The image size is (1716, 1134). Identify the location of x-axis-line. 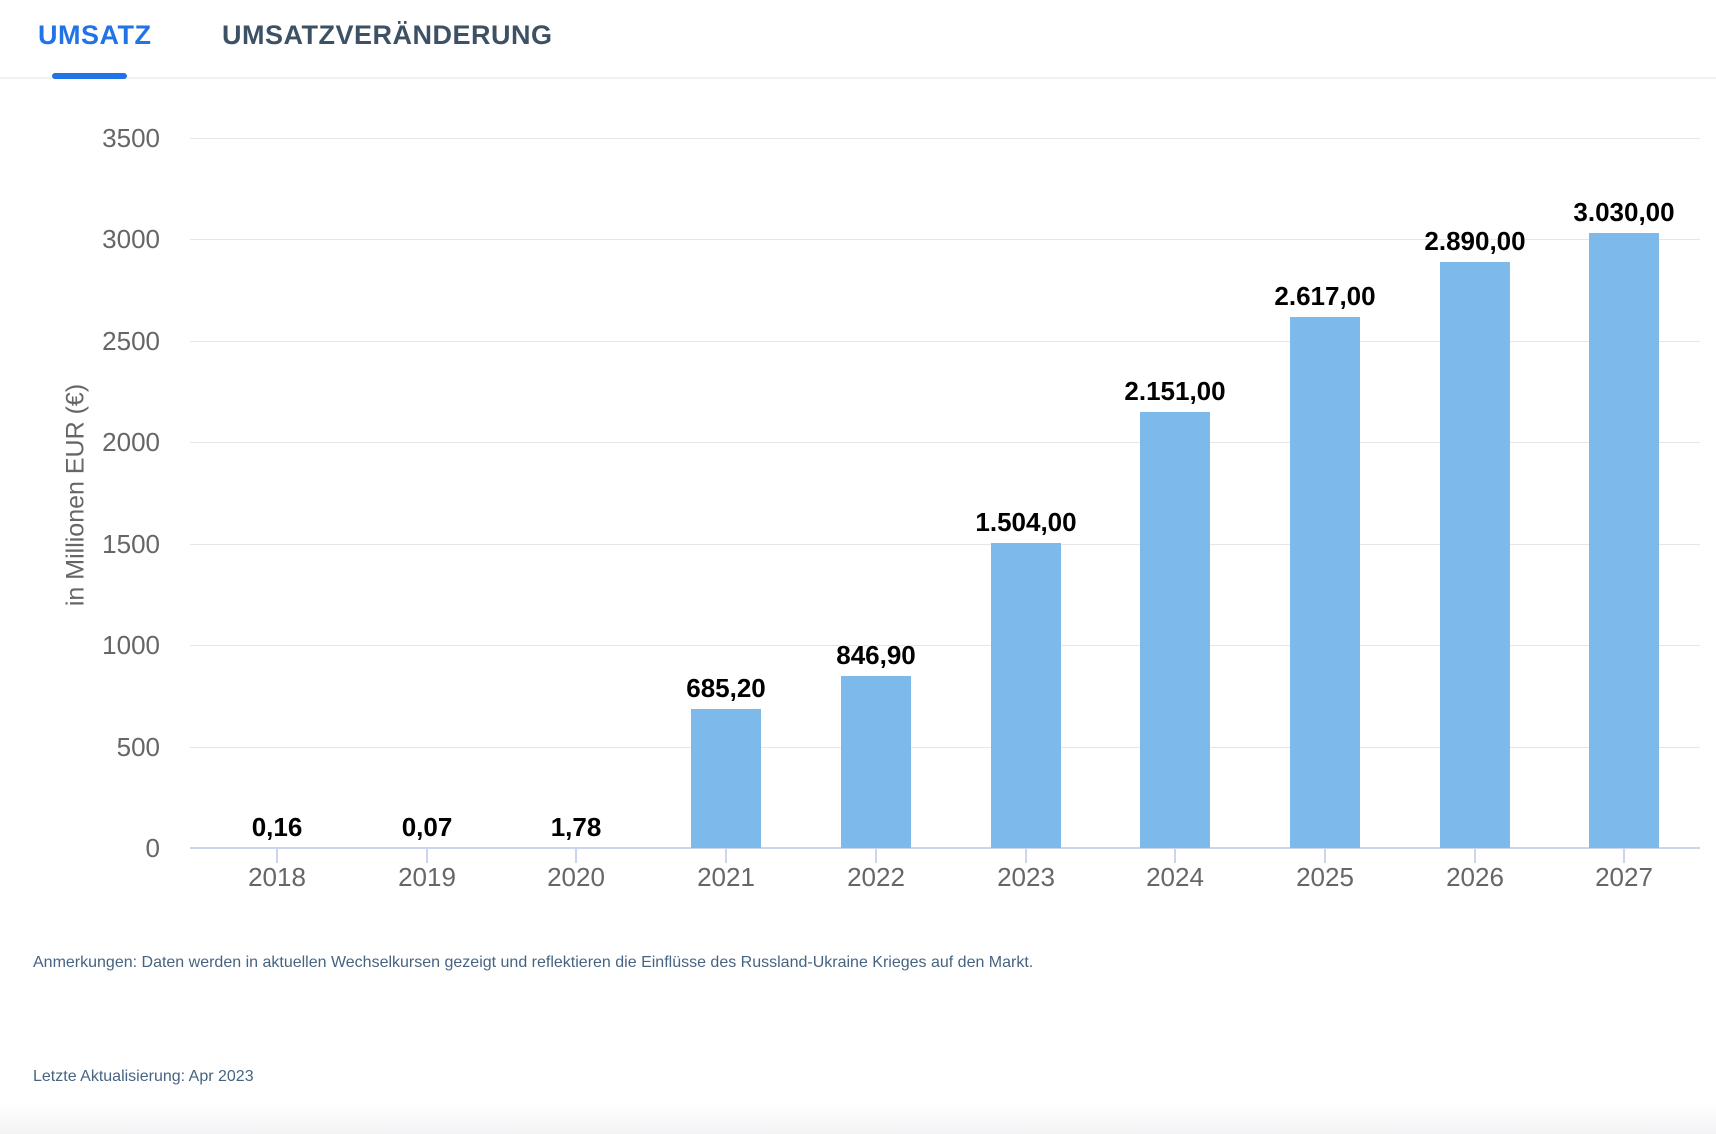
(945, 848).